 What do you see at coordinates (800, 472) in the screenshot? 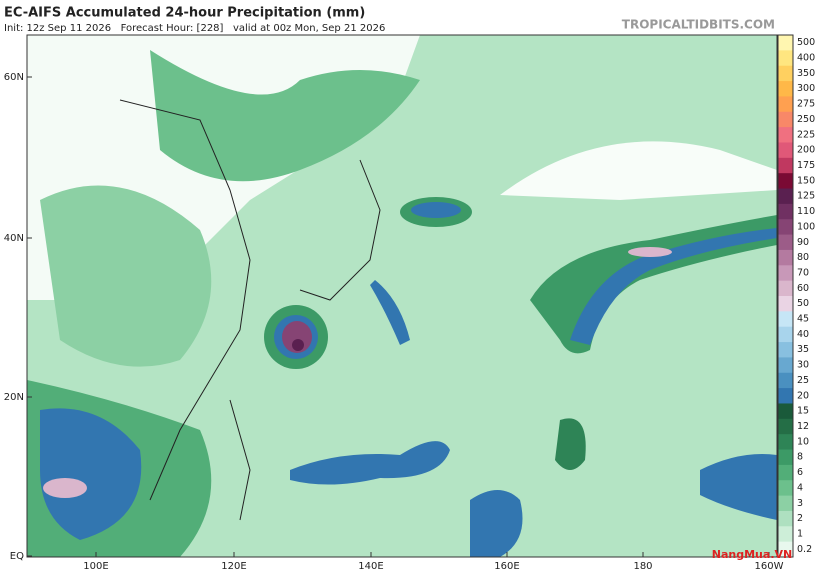
I see `colorbar-label: 6` at bounding box center [800, 472].